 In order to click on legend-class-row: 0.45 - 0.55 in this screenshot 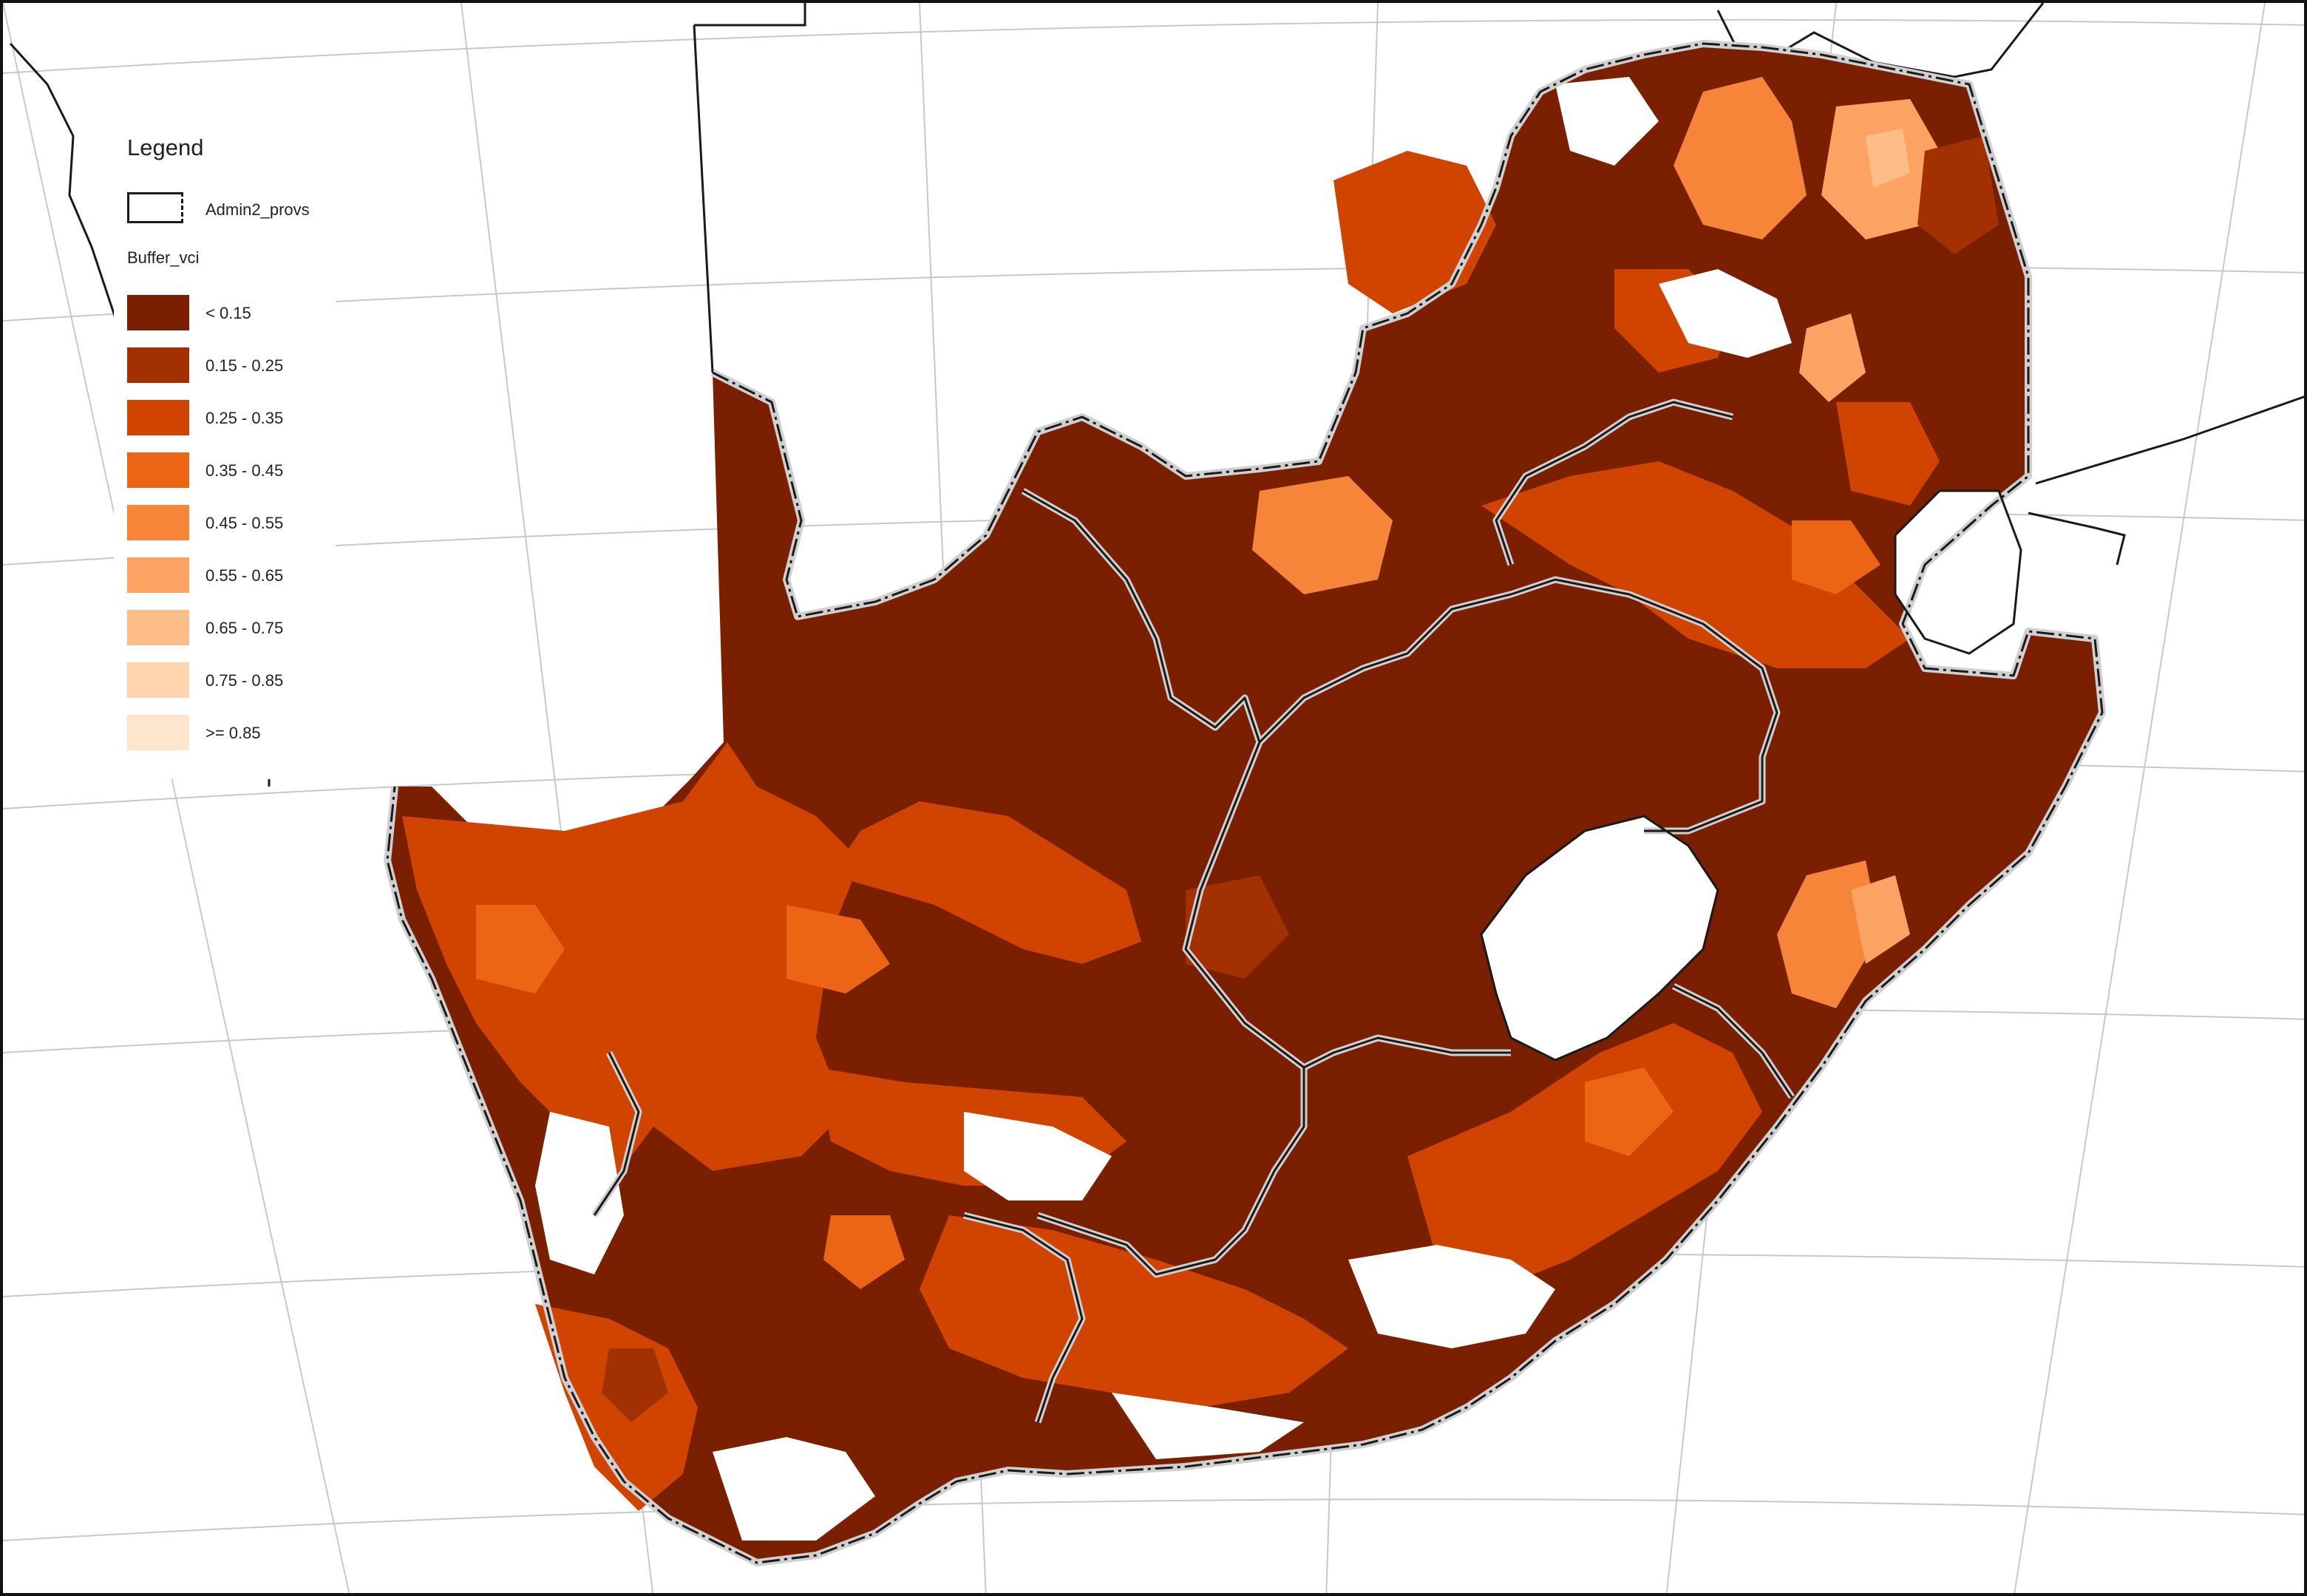, I will do `click(230, 523)`.